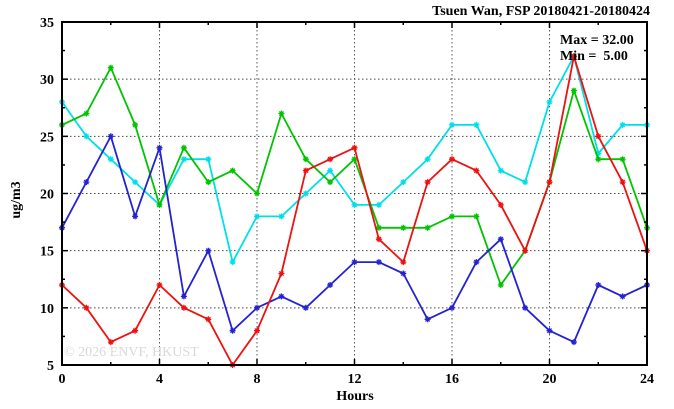  What do you see at coordinates (647, 379) in the screenshot?
I see `x-tick-label: 24` at bounding box center [647, 379].